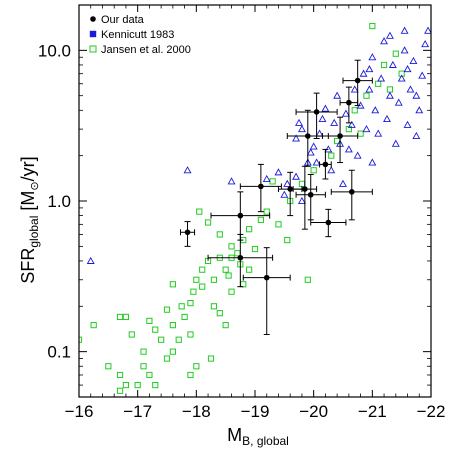 The image size is (451, 452). What do you see at coordinates (35, 185) in the screenshot?
I see `y-axis-label-unit-sym: ⊙` at bounding box center [35, 185].